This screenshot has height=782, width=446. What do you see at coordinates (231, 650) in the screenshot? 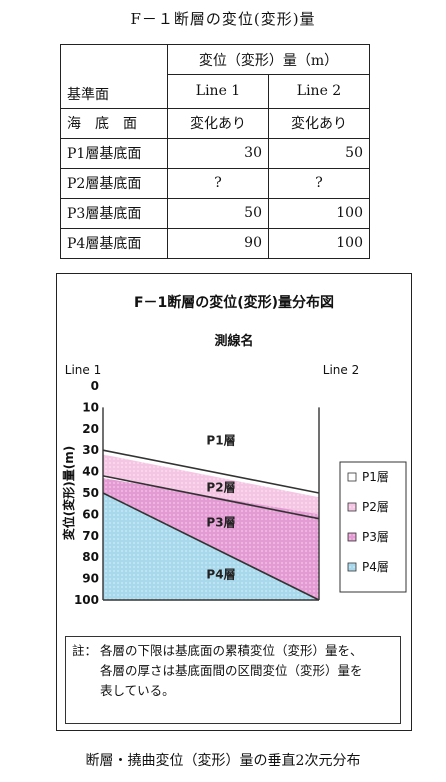
I see `note-line: 各層の下限は基底面の累積変位（変形）量を、` at bounding box center [231, 650].